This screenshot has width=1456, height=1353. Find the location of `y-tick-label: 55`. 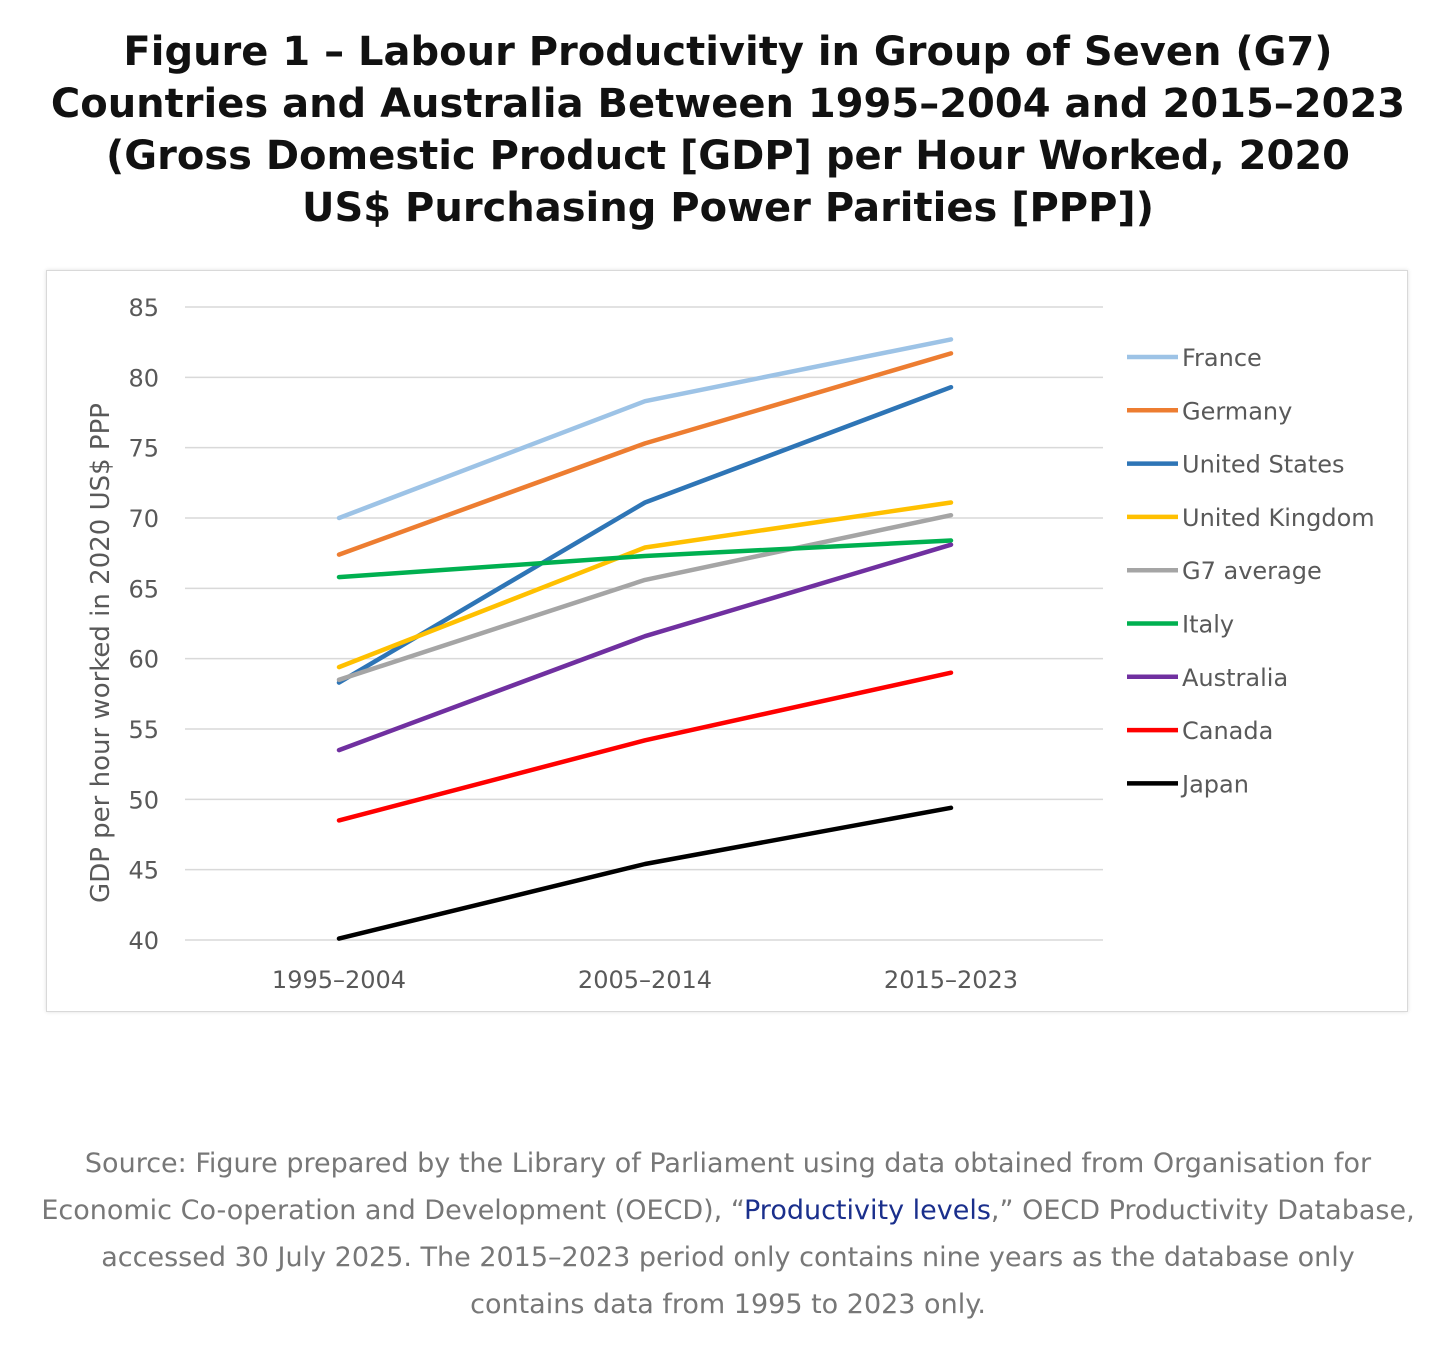

y-tick-label: 55 is located at coordinates (143, 730).